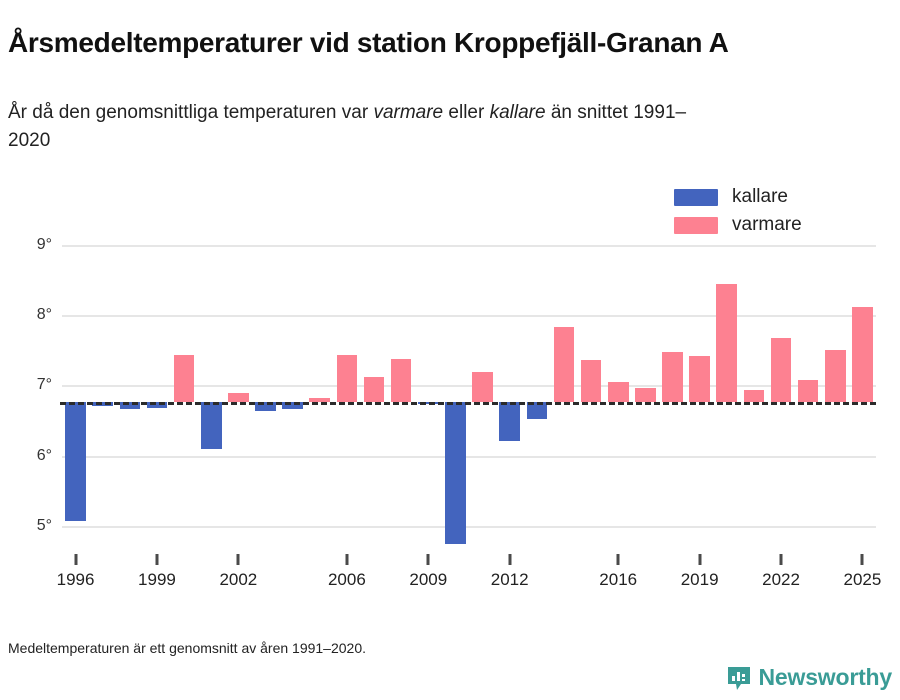 This screenshot has height=700, width=900. What do you see at coordinates (346, 579) in the screenshot?
I see `x-axis-tick-label-2006: 2006` at bounding box center [346, 579].